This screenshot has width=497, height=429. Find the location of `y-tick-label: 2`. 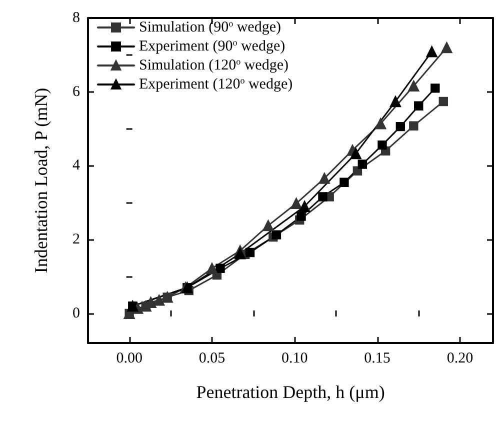

y-tick-label: 2 is located at coordinates (76, 240).